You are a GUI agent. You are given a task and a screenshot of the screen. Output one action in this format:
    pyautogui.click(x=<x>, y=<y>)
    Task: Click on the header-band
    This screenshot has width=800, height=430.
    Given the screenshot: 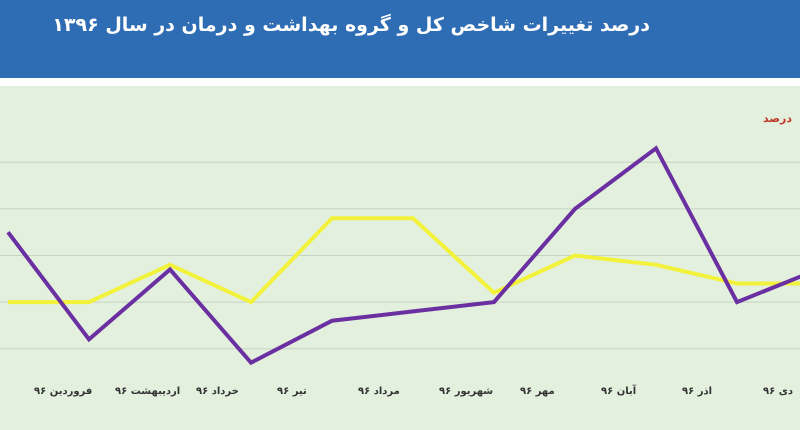 What is the action you would take?
    pyautogui.click(x=400, y=82)
    